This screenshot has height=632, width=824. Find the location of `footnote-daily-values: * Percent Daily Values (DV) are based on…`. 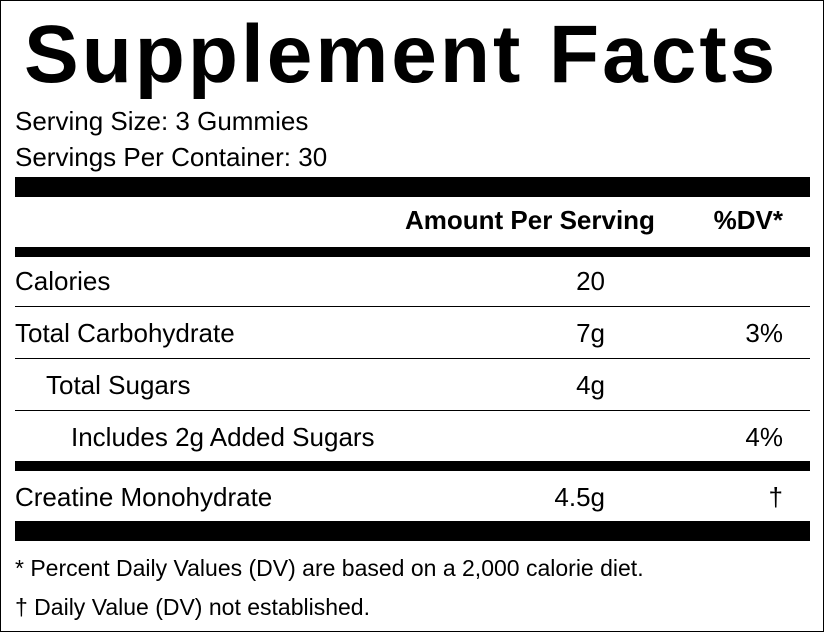

footnote-daily-values: * Percent Daily Values (DV) are based on… is located at coordinates (329, 568).